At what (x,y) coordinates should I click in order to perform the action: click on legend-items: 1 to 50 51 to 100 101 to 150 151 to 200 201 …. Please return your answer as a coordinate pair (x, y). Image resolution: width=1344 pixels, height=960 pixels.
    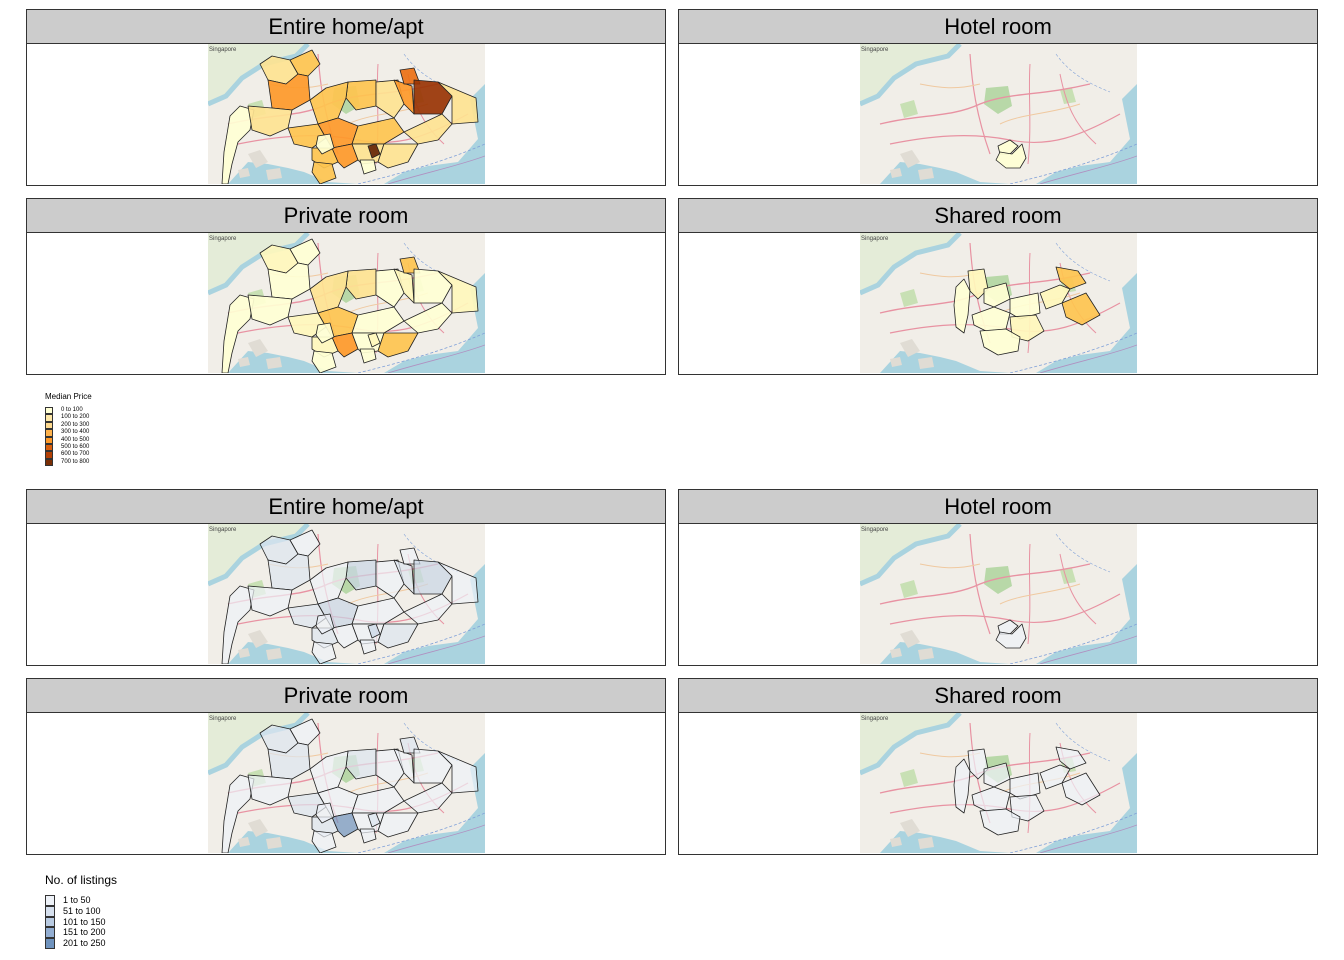
    Looking at the image, I should click on (81, 922).